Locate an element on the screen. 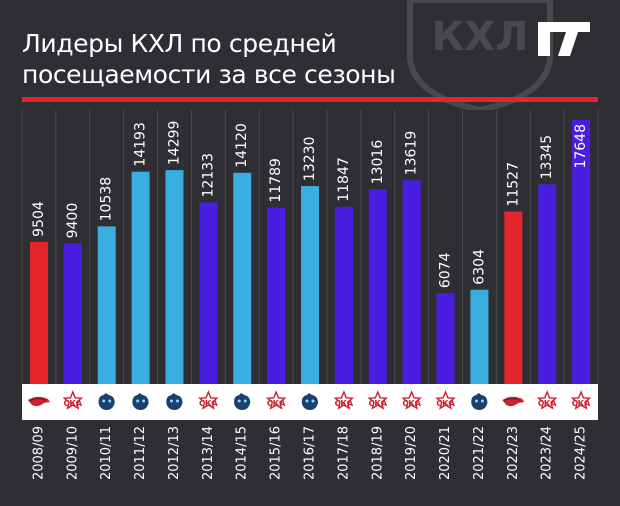  khl-shield-icon is located at coordinates (480, 55).